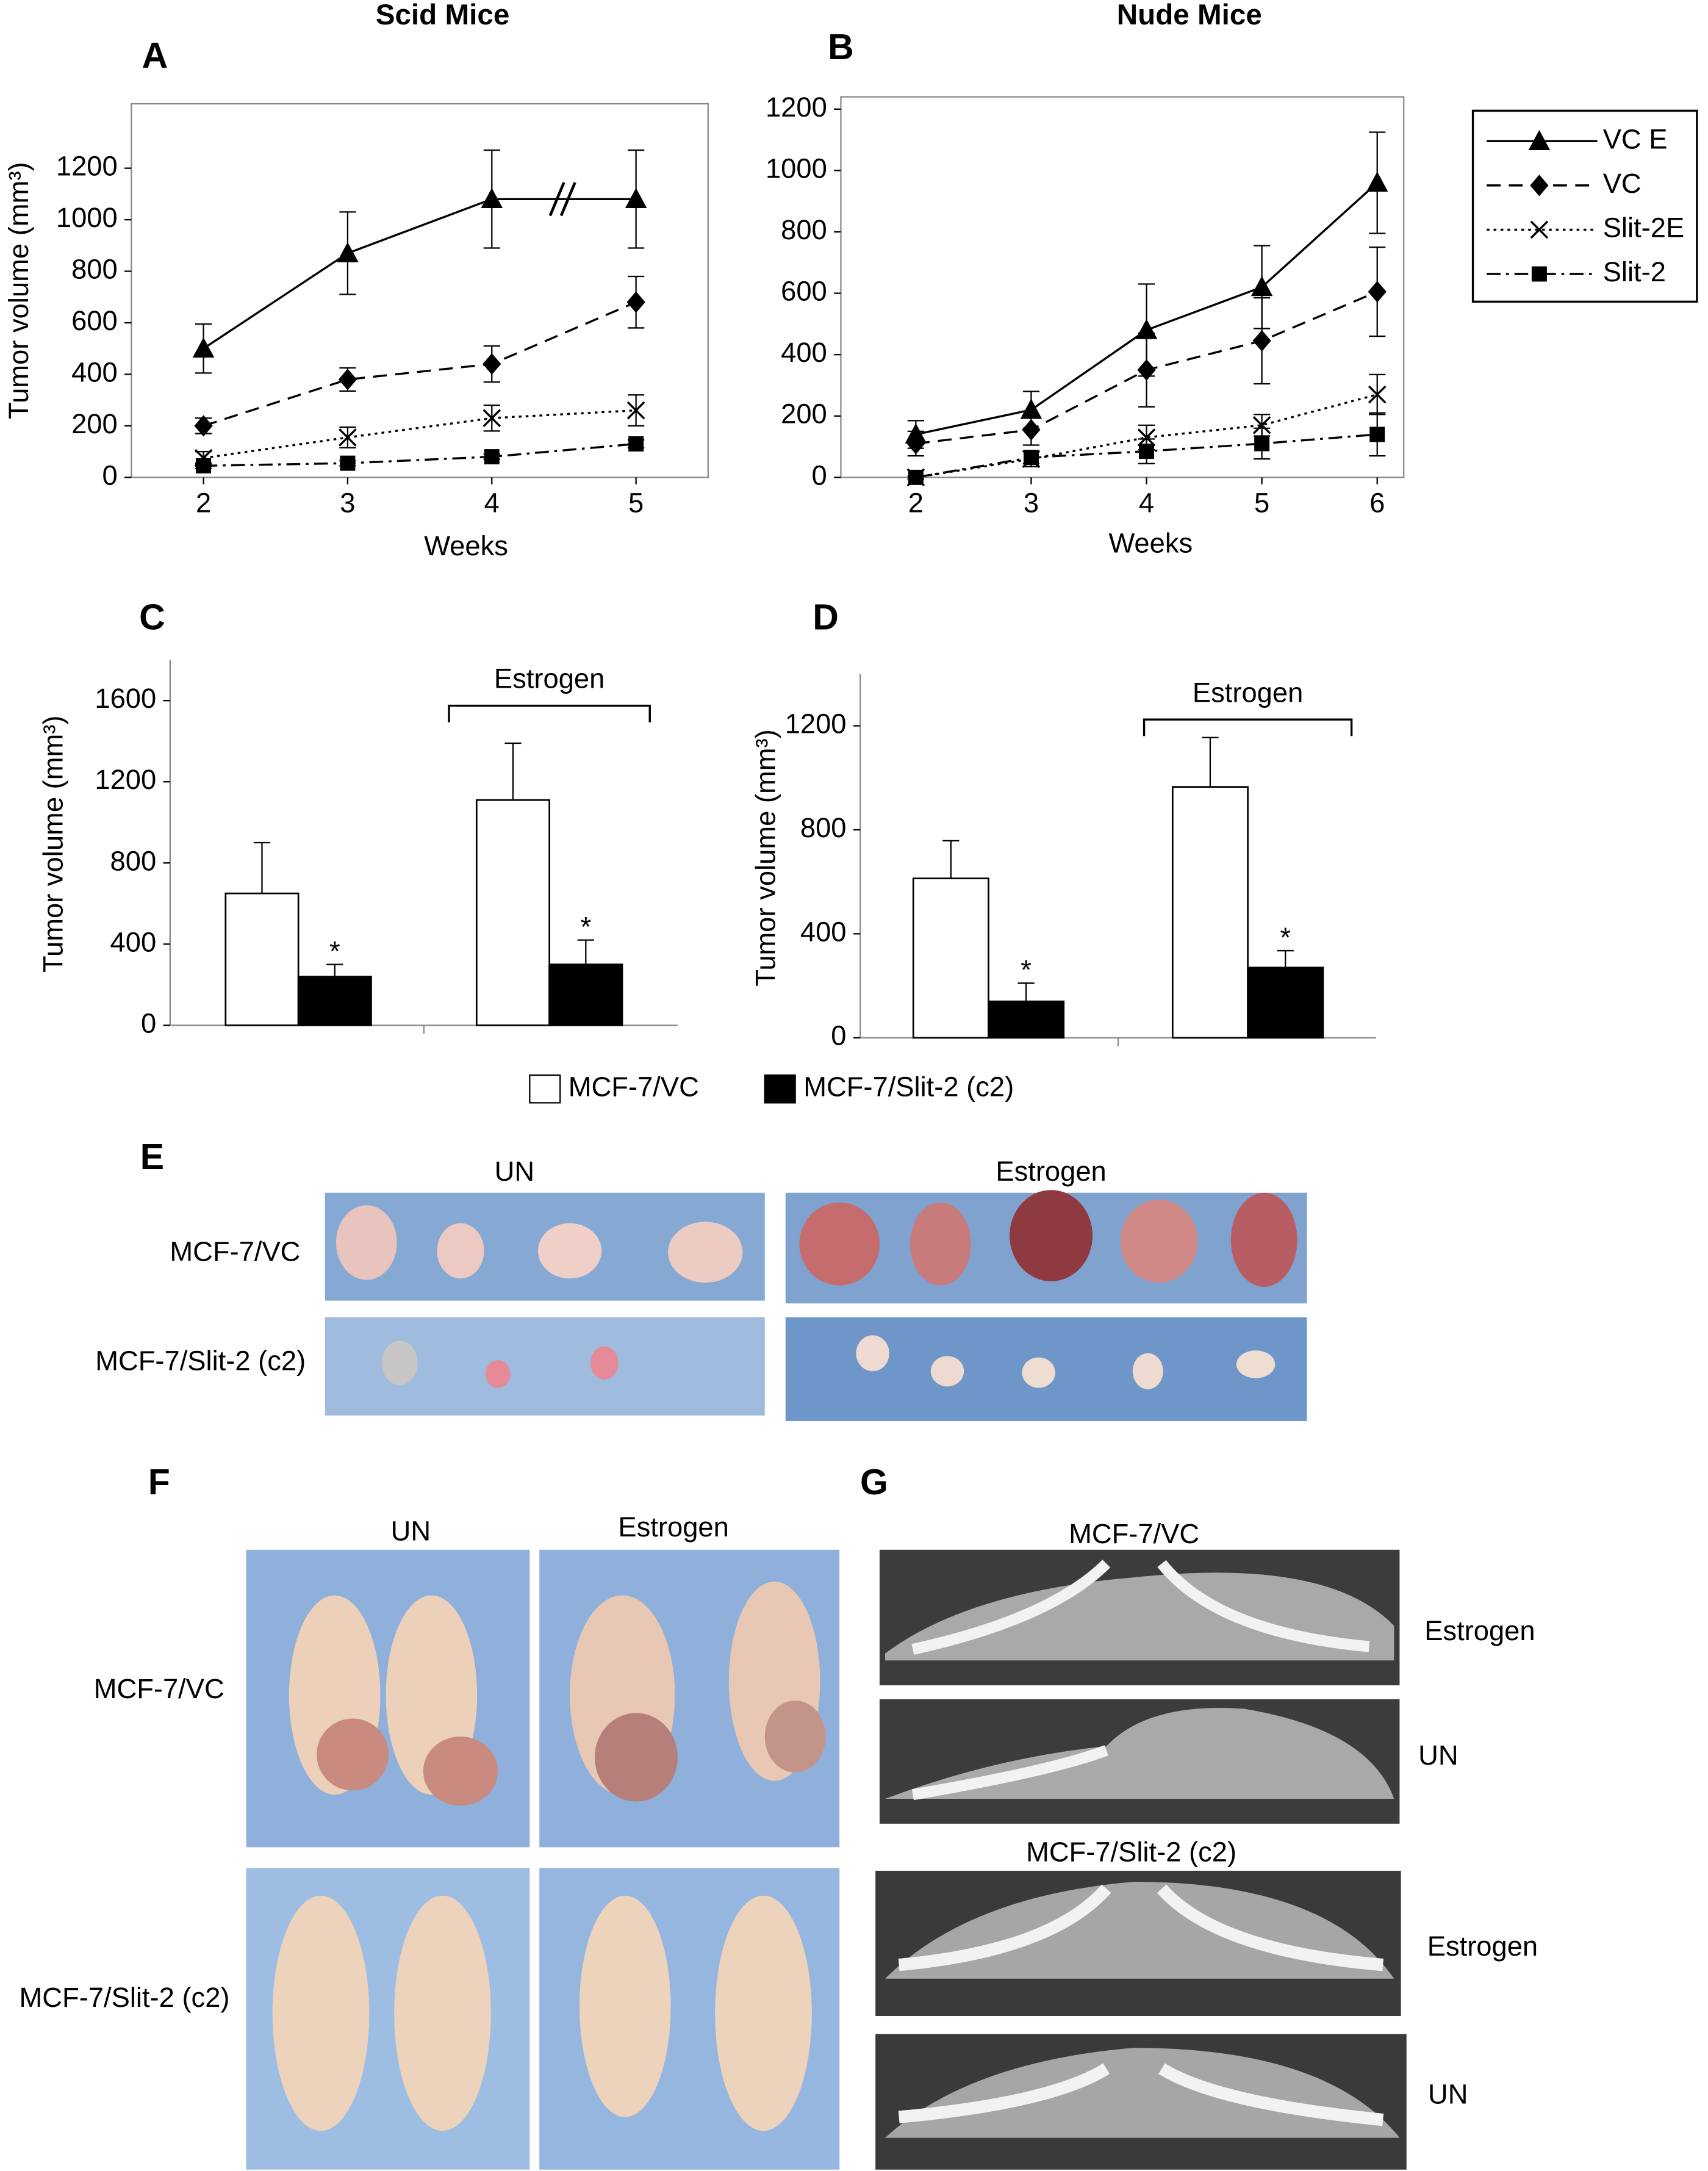 This screenshot has width=1708, height=2171. I want to click on panel-letter: F, so click(159, 1482).